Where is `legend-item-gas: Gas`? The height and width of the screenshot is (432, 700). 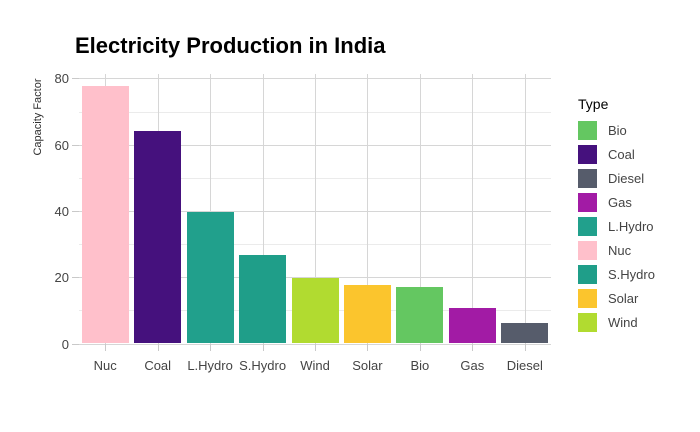 legend-item-gas: Gas is located at coordinates (616, 202).